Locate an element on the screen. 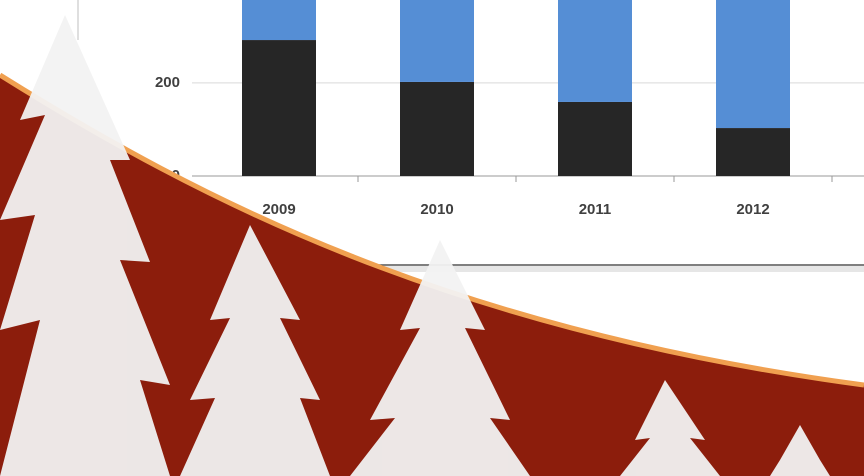 This screenshot has height=476, width=864. x-tick-label: 2009 is located at coordinates (278, 209).